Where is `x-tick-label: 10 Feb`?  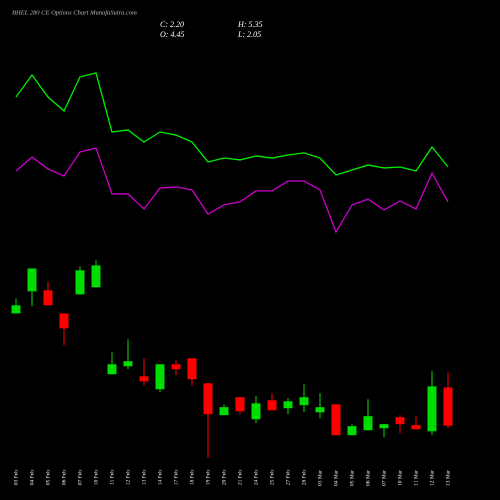 x-tick-label: 10 Feb is located at coordinates (96, 477).